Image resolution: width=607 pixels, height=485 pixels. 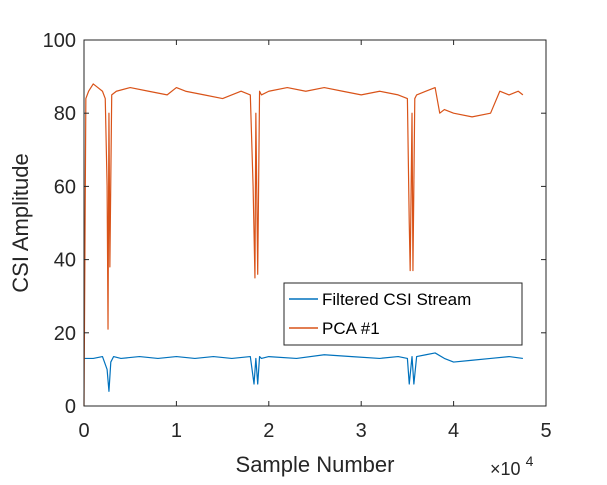 I want to click on x-tick-label: 0, so click(x=83, y=431).